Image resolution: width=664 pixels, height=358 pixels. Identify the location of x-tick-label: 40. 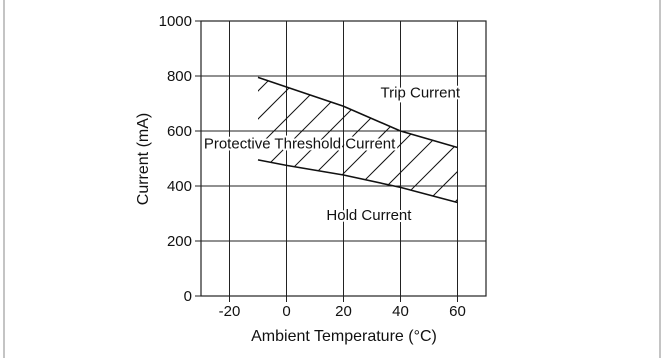
(400, 311).